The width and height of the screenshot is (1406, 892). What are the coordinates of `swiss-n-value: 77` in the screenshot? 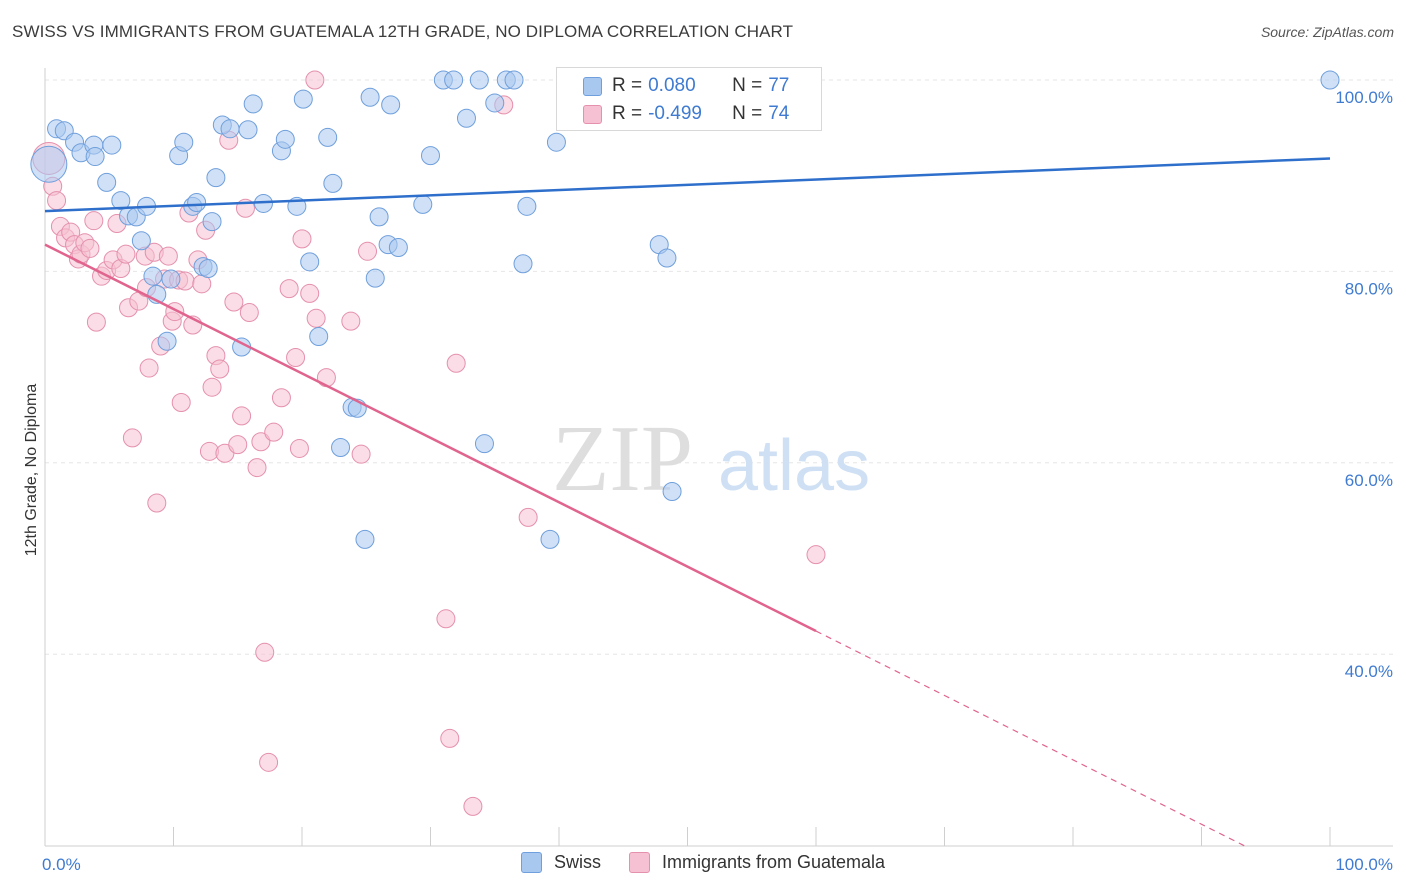 It's located at (779, 85).